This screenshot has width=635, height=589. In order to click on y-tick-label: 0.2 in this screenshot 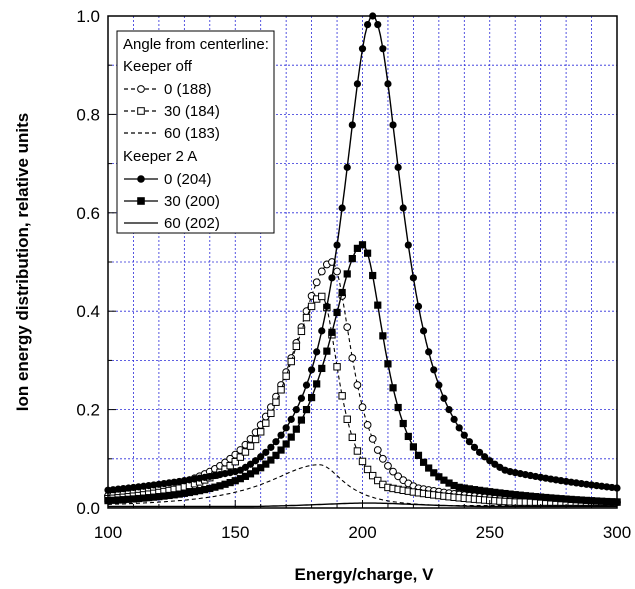, I will do `click(88, 410)`.